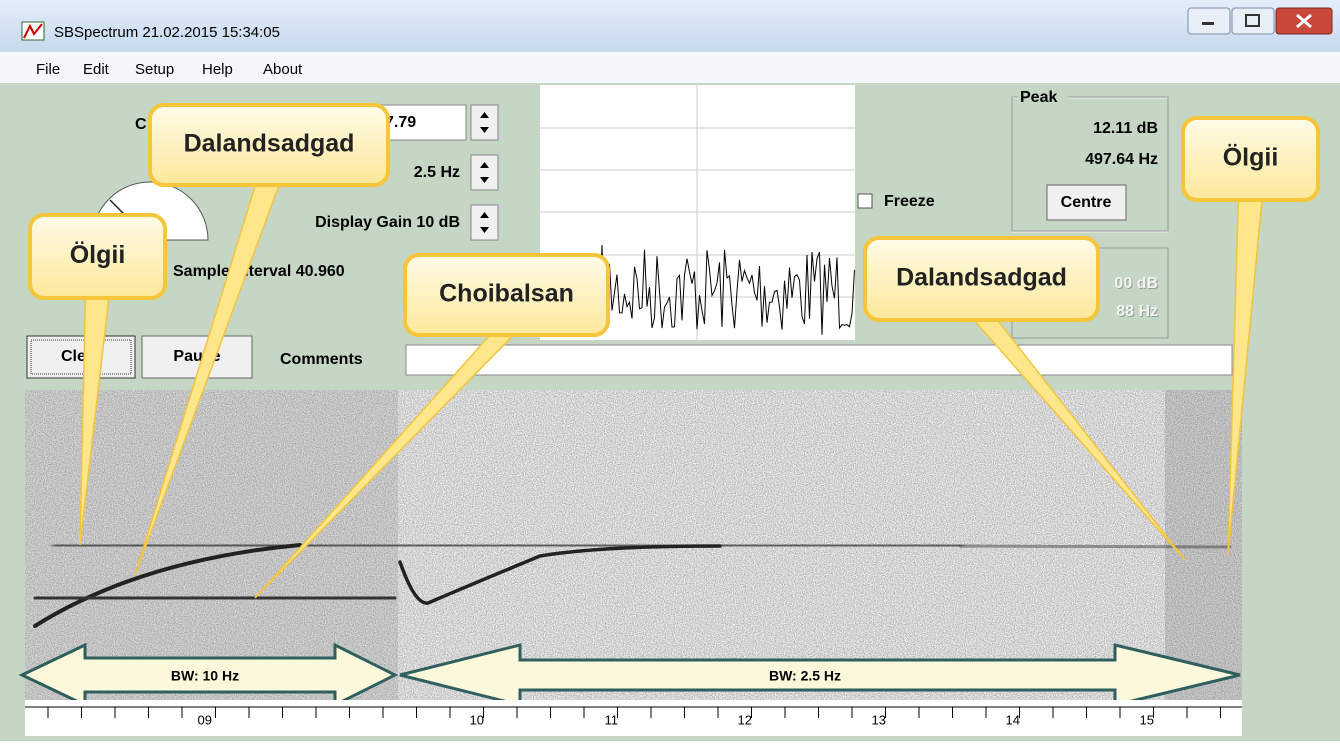 The image size is (1340, 745). Describe the element at coordinates (167, 32) in the screenshot. I see `window-title: SBSpectrum 21.02.2015 15:34:05` at that location.